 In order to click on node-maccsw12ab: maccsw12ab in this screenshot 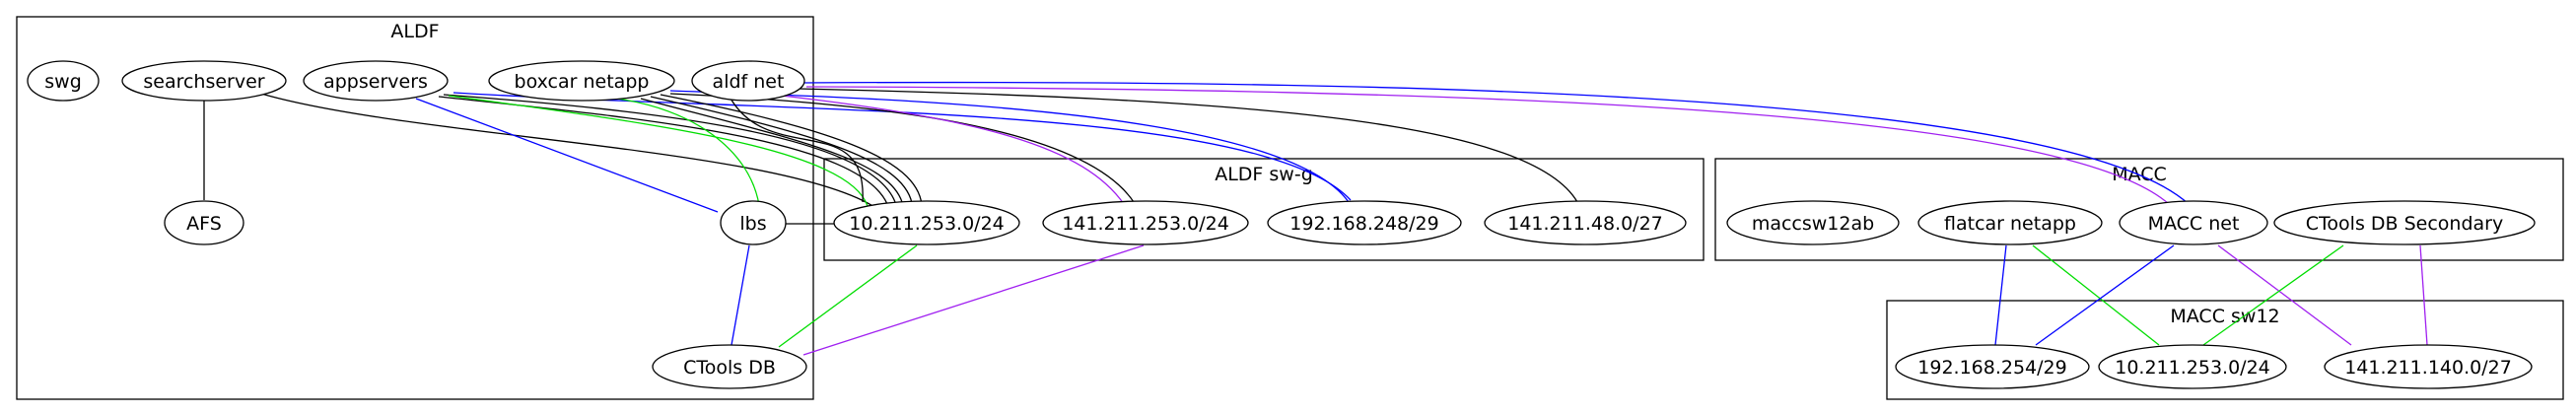, I will do `click(1813, 222)`.